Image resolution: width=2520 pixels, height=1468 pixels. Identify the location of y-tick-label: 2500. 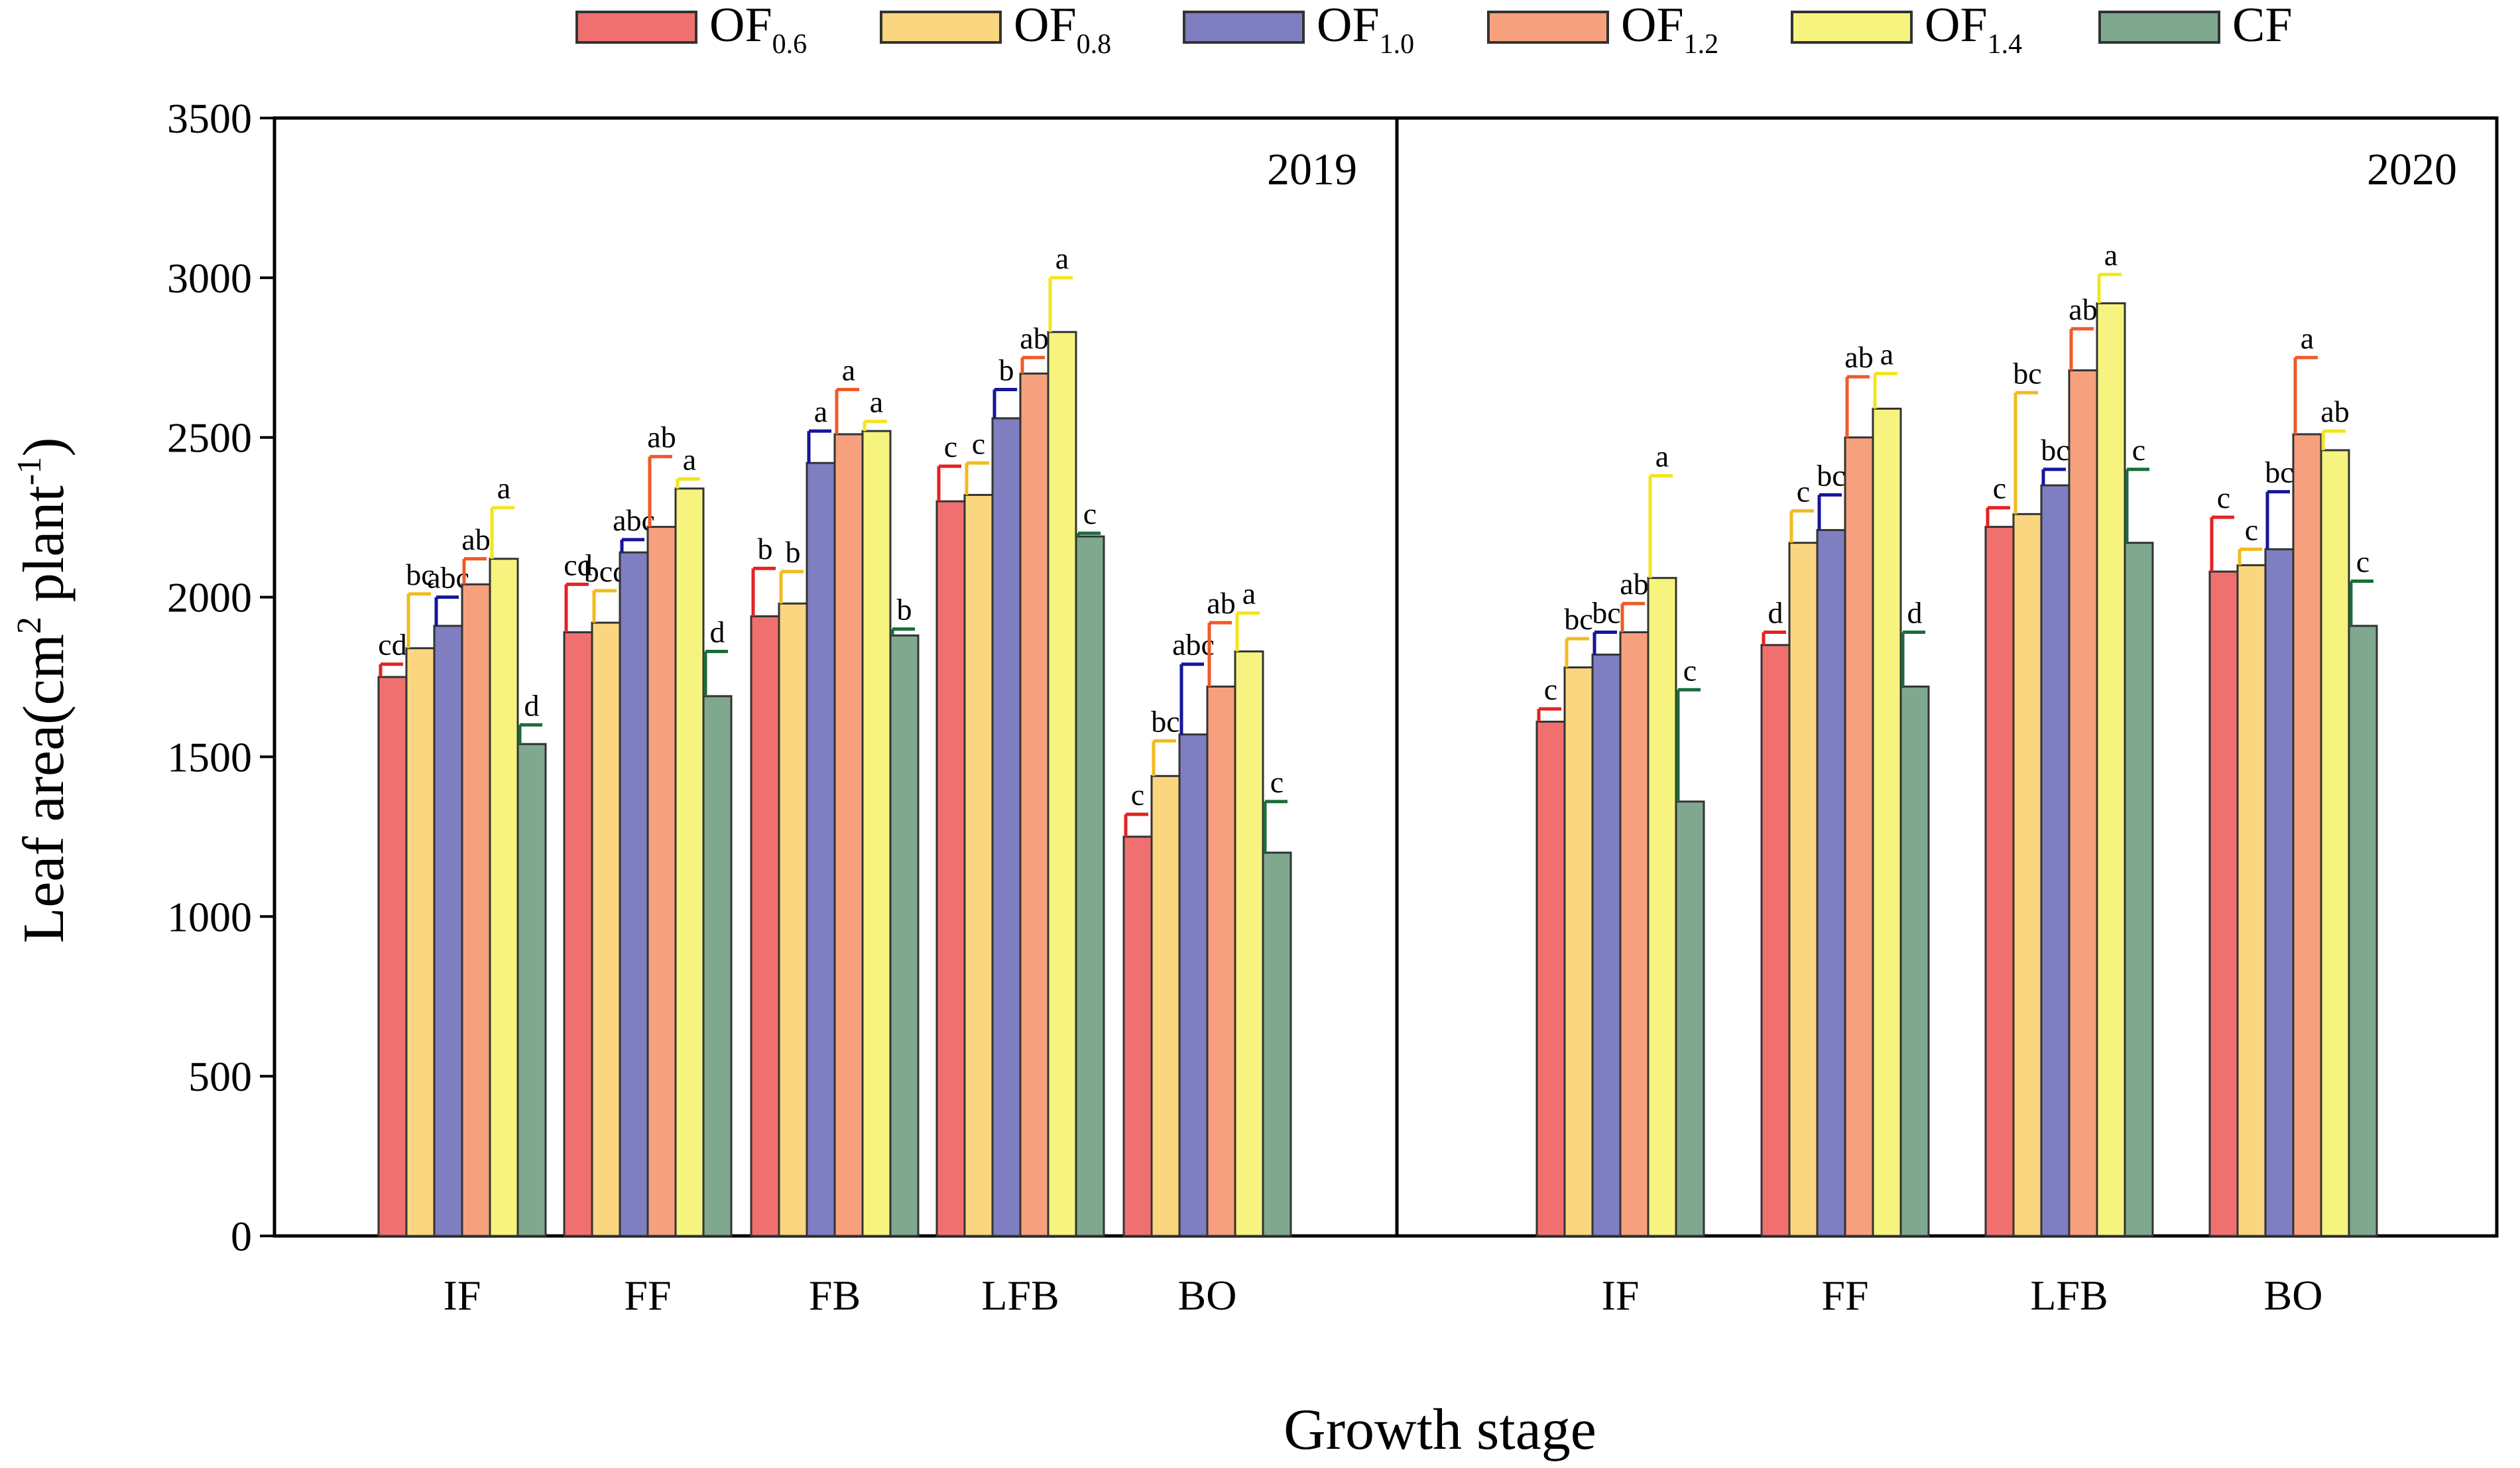
(209, 437).